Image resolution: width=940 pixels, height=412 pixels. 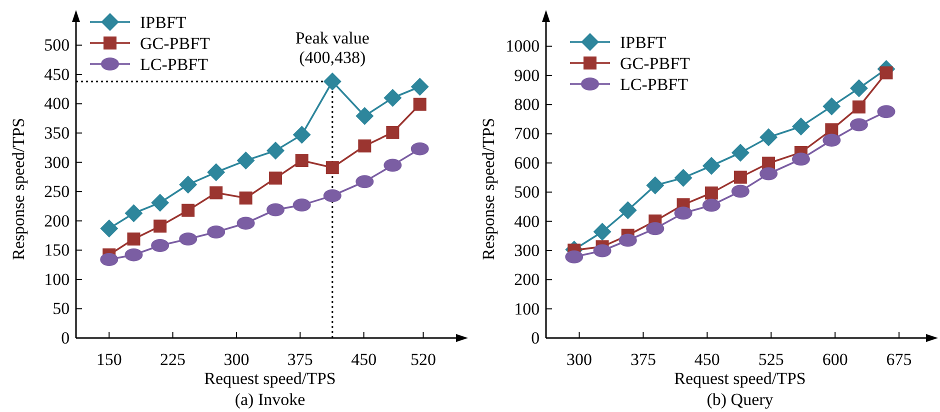 What do you see at coordinates (109, 359) in the screenshot?
I see `x-tick-label: 150` at bounding box center [109, 359].